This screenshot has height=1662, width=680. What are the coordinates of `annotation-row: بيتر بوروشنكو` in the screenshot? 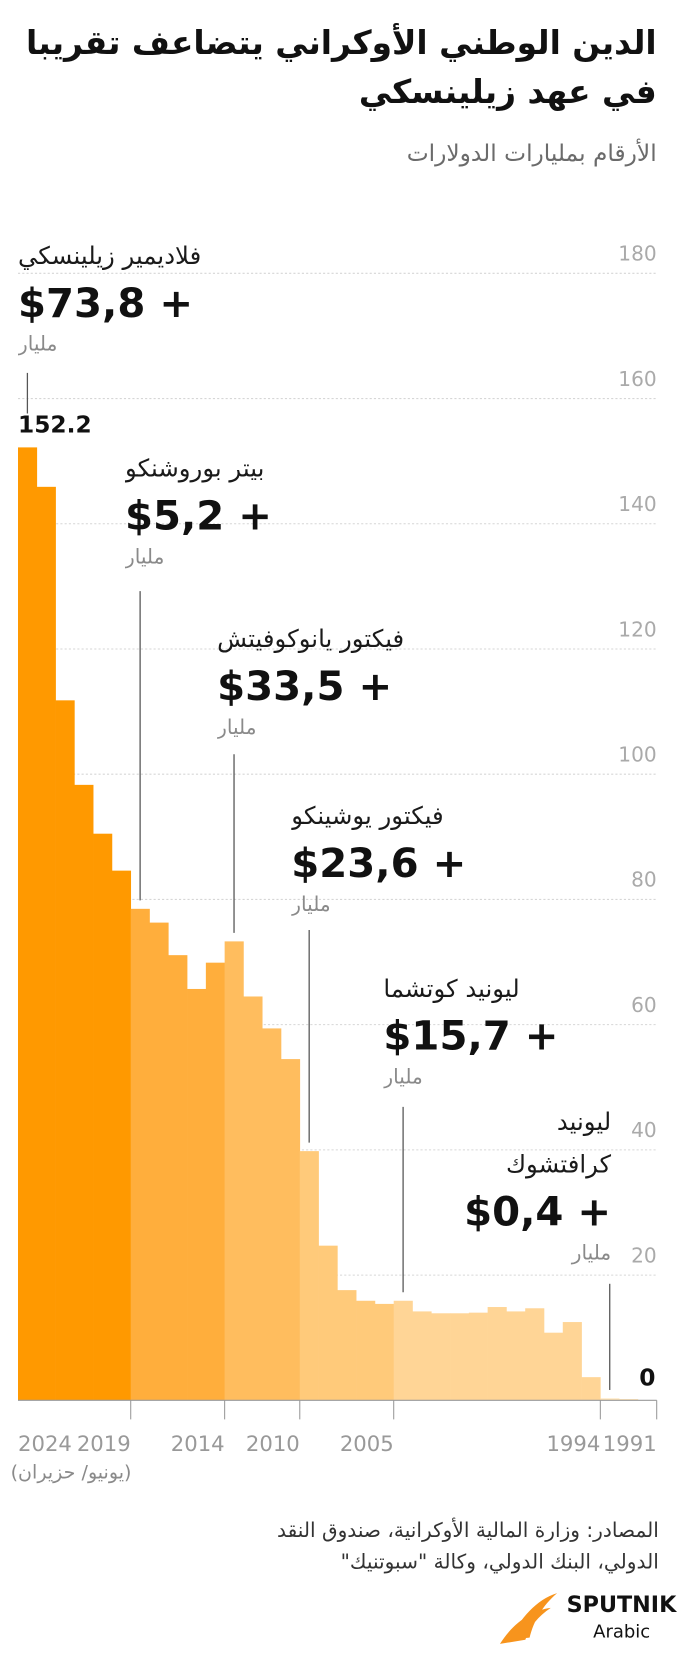 It's located at (284, 469).